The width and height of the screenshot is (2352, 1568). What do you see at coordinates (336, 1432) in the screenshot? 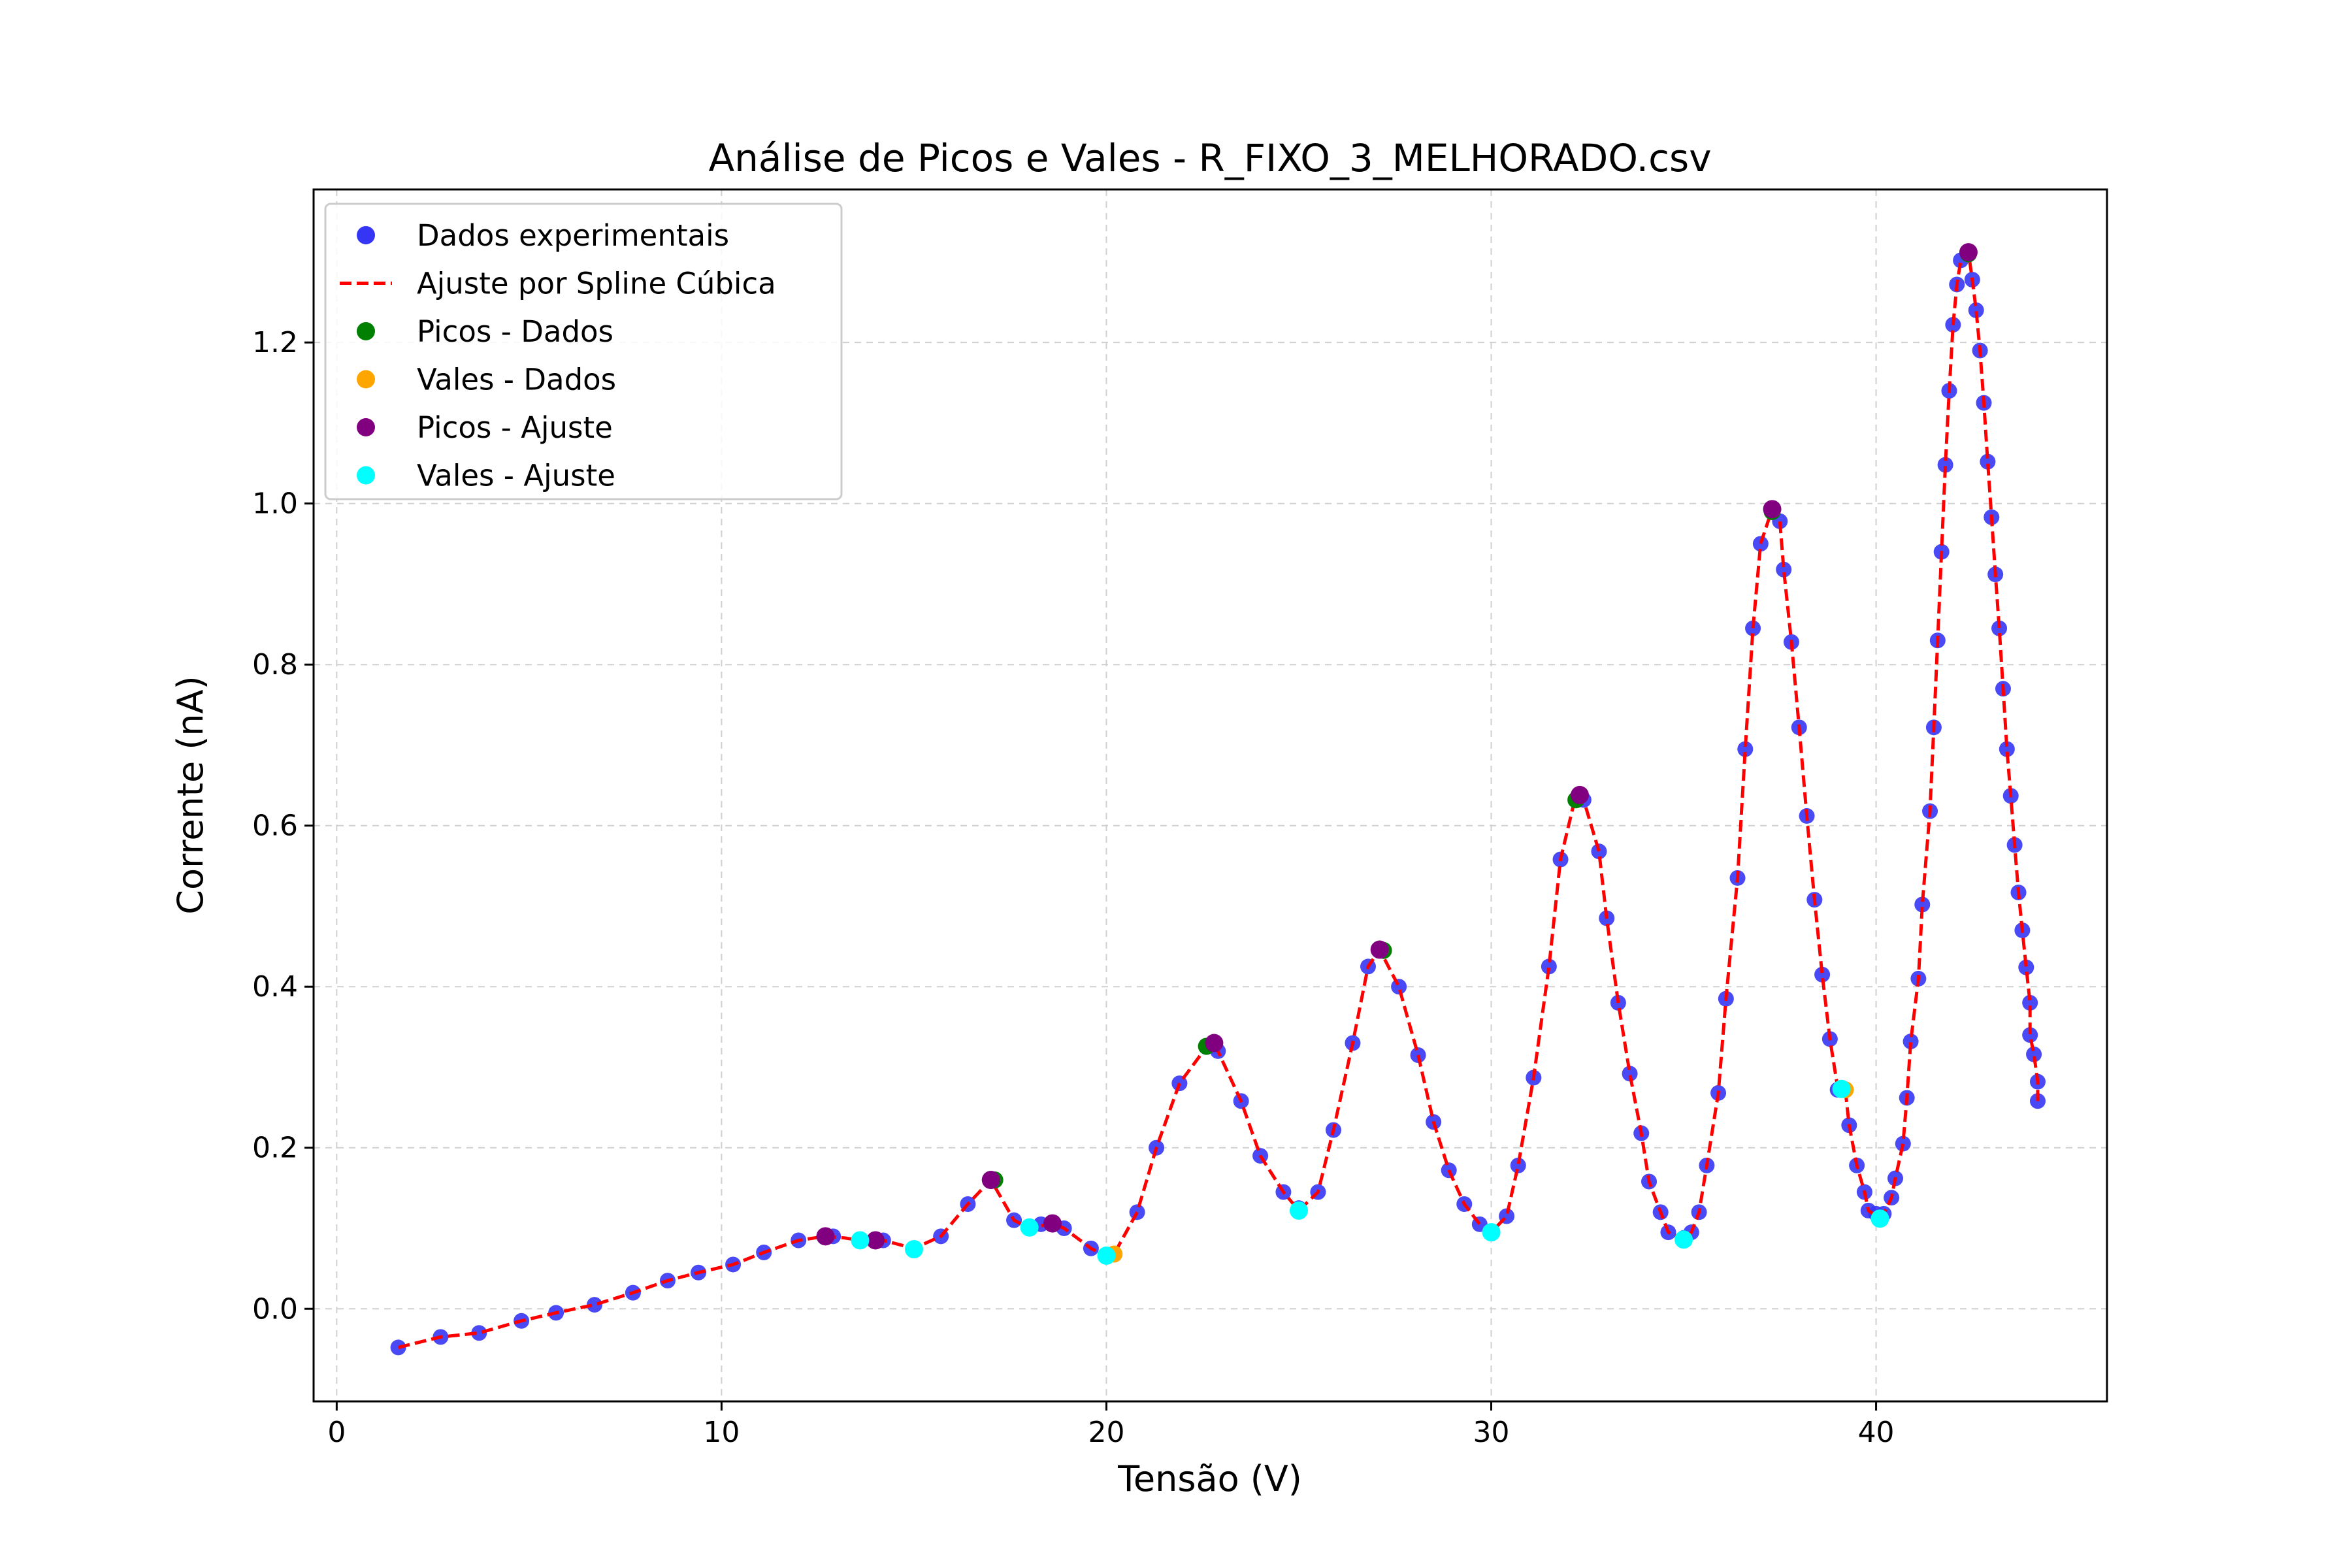
I see `x-tick-label: 0` at bounding box center [336, 1432].